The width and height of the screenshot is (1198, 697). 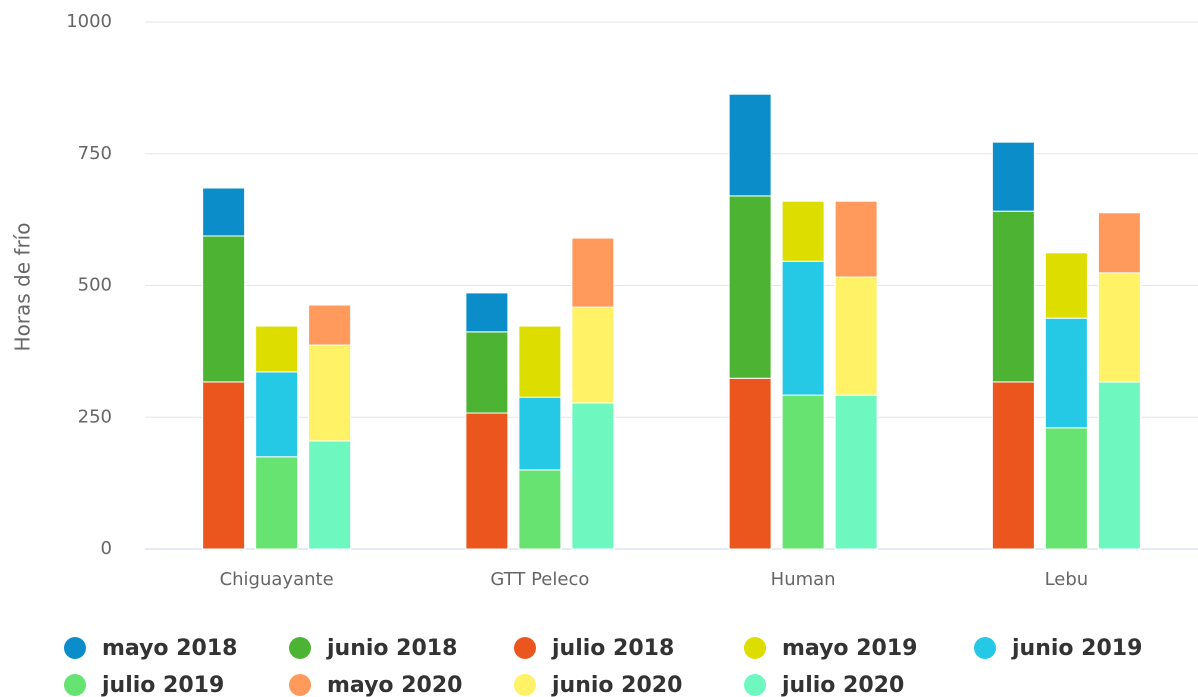 What do you see at coordinates (169, 648) in the screenshot?
I see `legend-label: mayo 2018` at bounding box center [169, 648].